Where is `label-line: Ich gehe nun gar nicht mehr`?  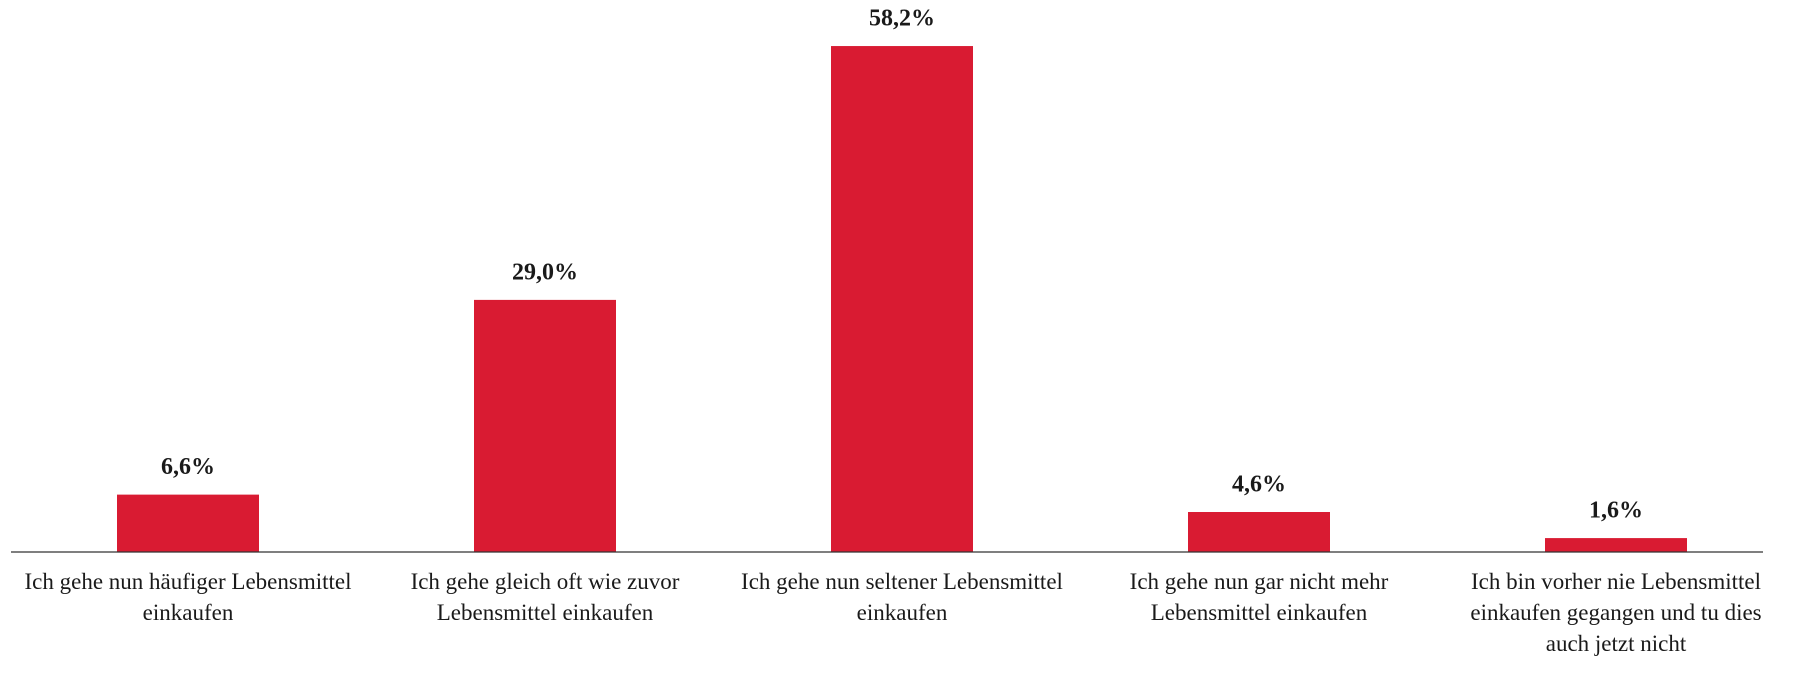
label-line: Ich gehe nun gar nicht mehr is located at coordinates (1259, 581).